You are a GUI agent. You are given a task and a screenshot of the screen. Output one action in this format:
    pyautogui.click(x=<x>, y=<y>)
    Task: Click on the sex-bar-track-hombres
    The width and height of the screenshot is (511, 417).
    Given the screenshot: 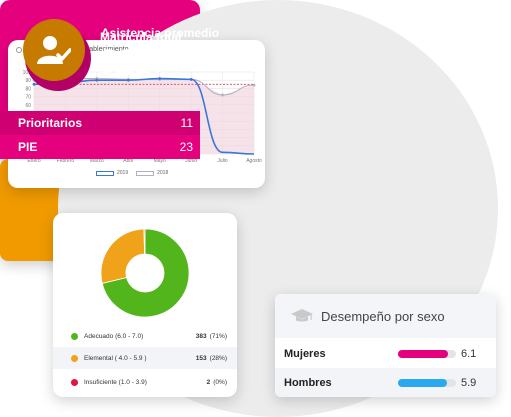 What is the action you would take?
    pyautogui.click(x=427, y=382)
    